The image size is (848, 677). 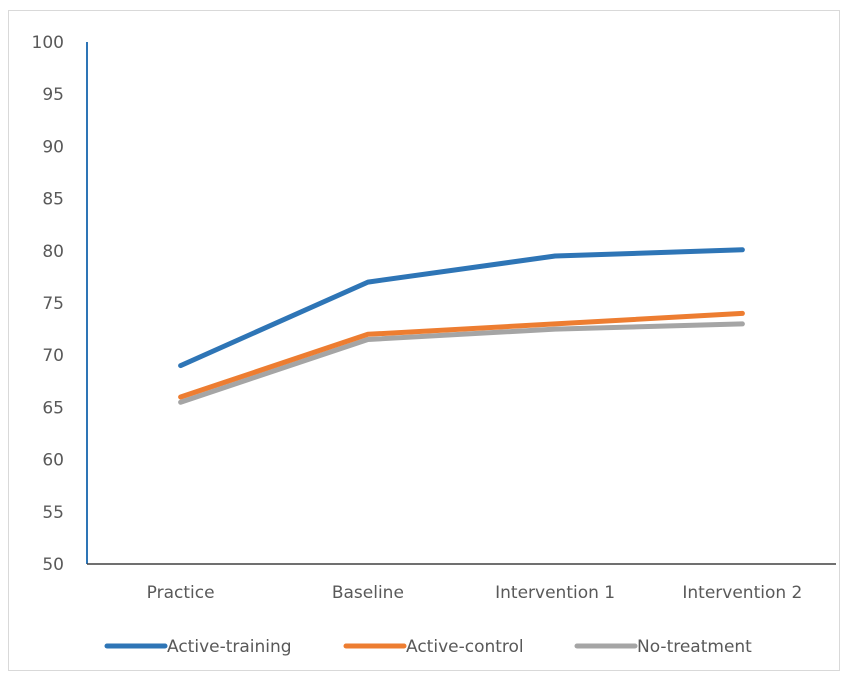 I want to click on x-tick-label: Practice, so click(x=181, y=593).